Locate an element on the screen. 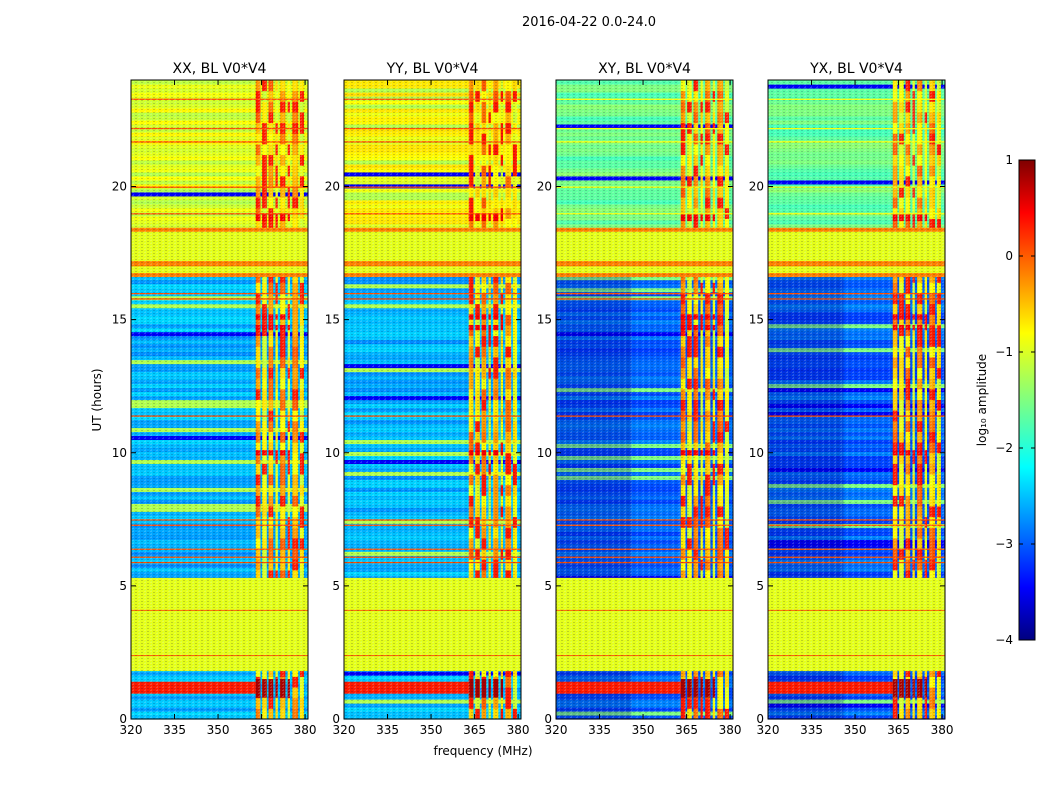 This screenshot has width=1050, height=800. colorbar: 1 0 −1 −2 −3 −4 log₁₀ amplitude is located at coordinates (1005, 400).